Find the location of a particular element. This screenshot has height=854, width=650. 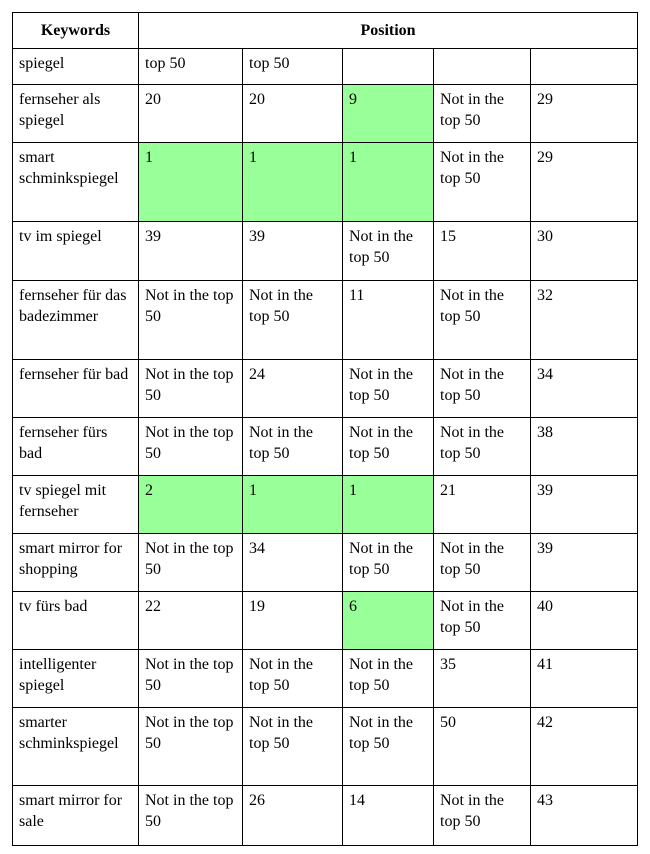

keyword-cell: tv spiegel mit fernseher is located at coordinates (75, 504).